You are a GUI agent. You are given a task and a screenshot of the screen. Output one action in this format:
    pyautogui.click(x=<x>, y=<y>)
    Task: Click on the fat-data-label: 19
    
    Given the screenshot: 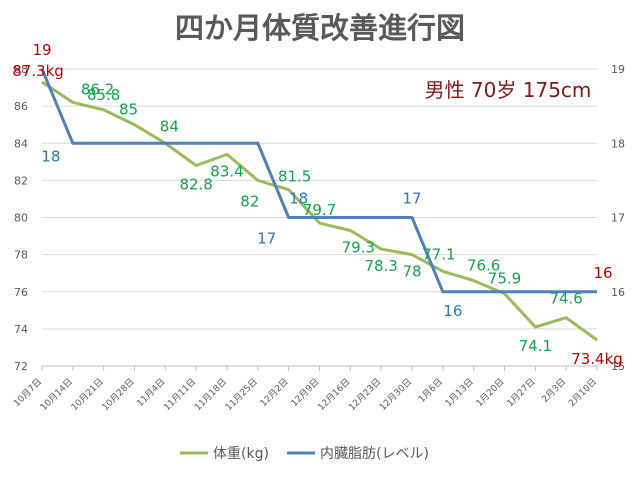 What is the action you would take?
    pyautogui.click(x=41, y=50)
    